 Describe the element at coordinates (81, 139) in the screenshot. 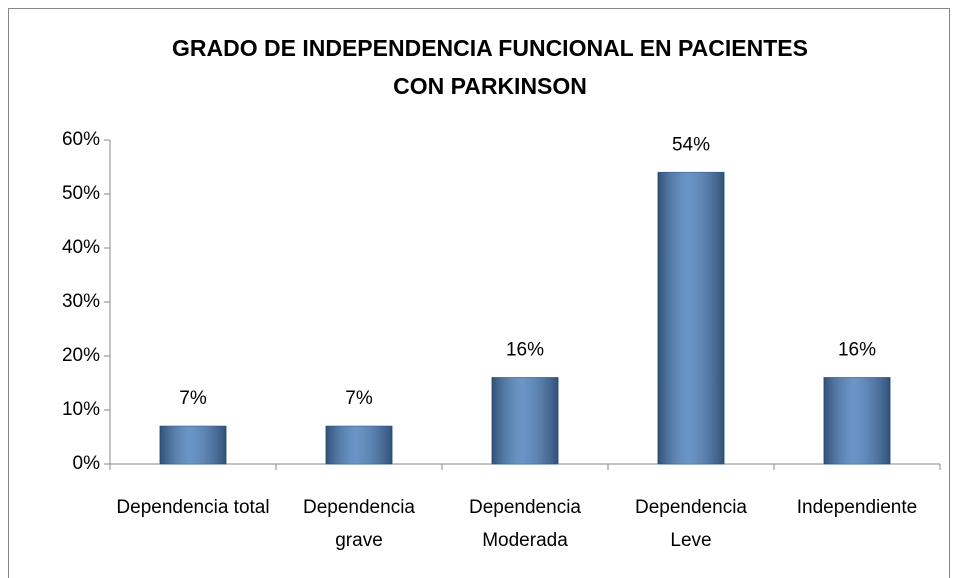

I see `y-tick-label: 60%` at that location.